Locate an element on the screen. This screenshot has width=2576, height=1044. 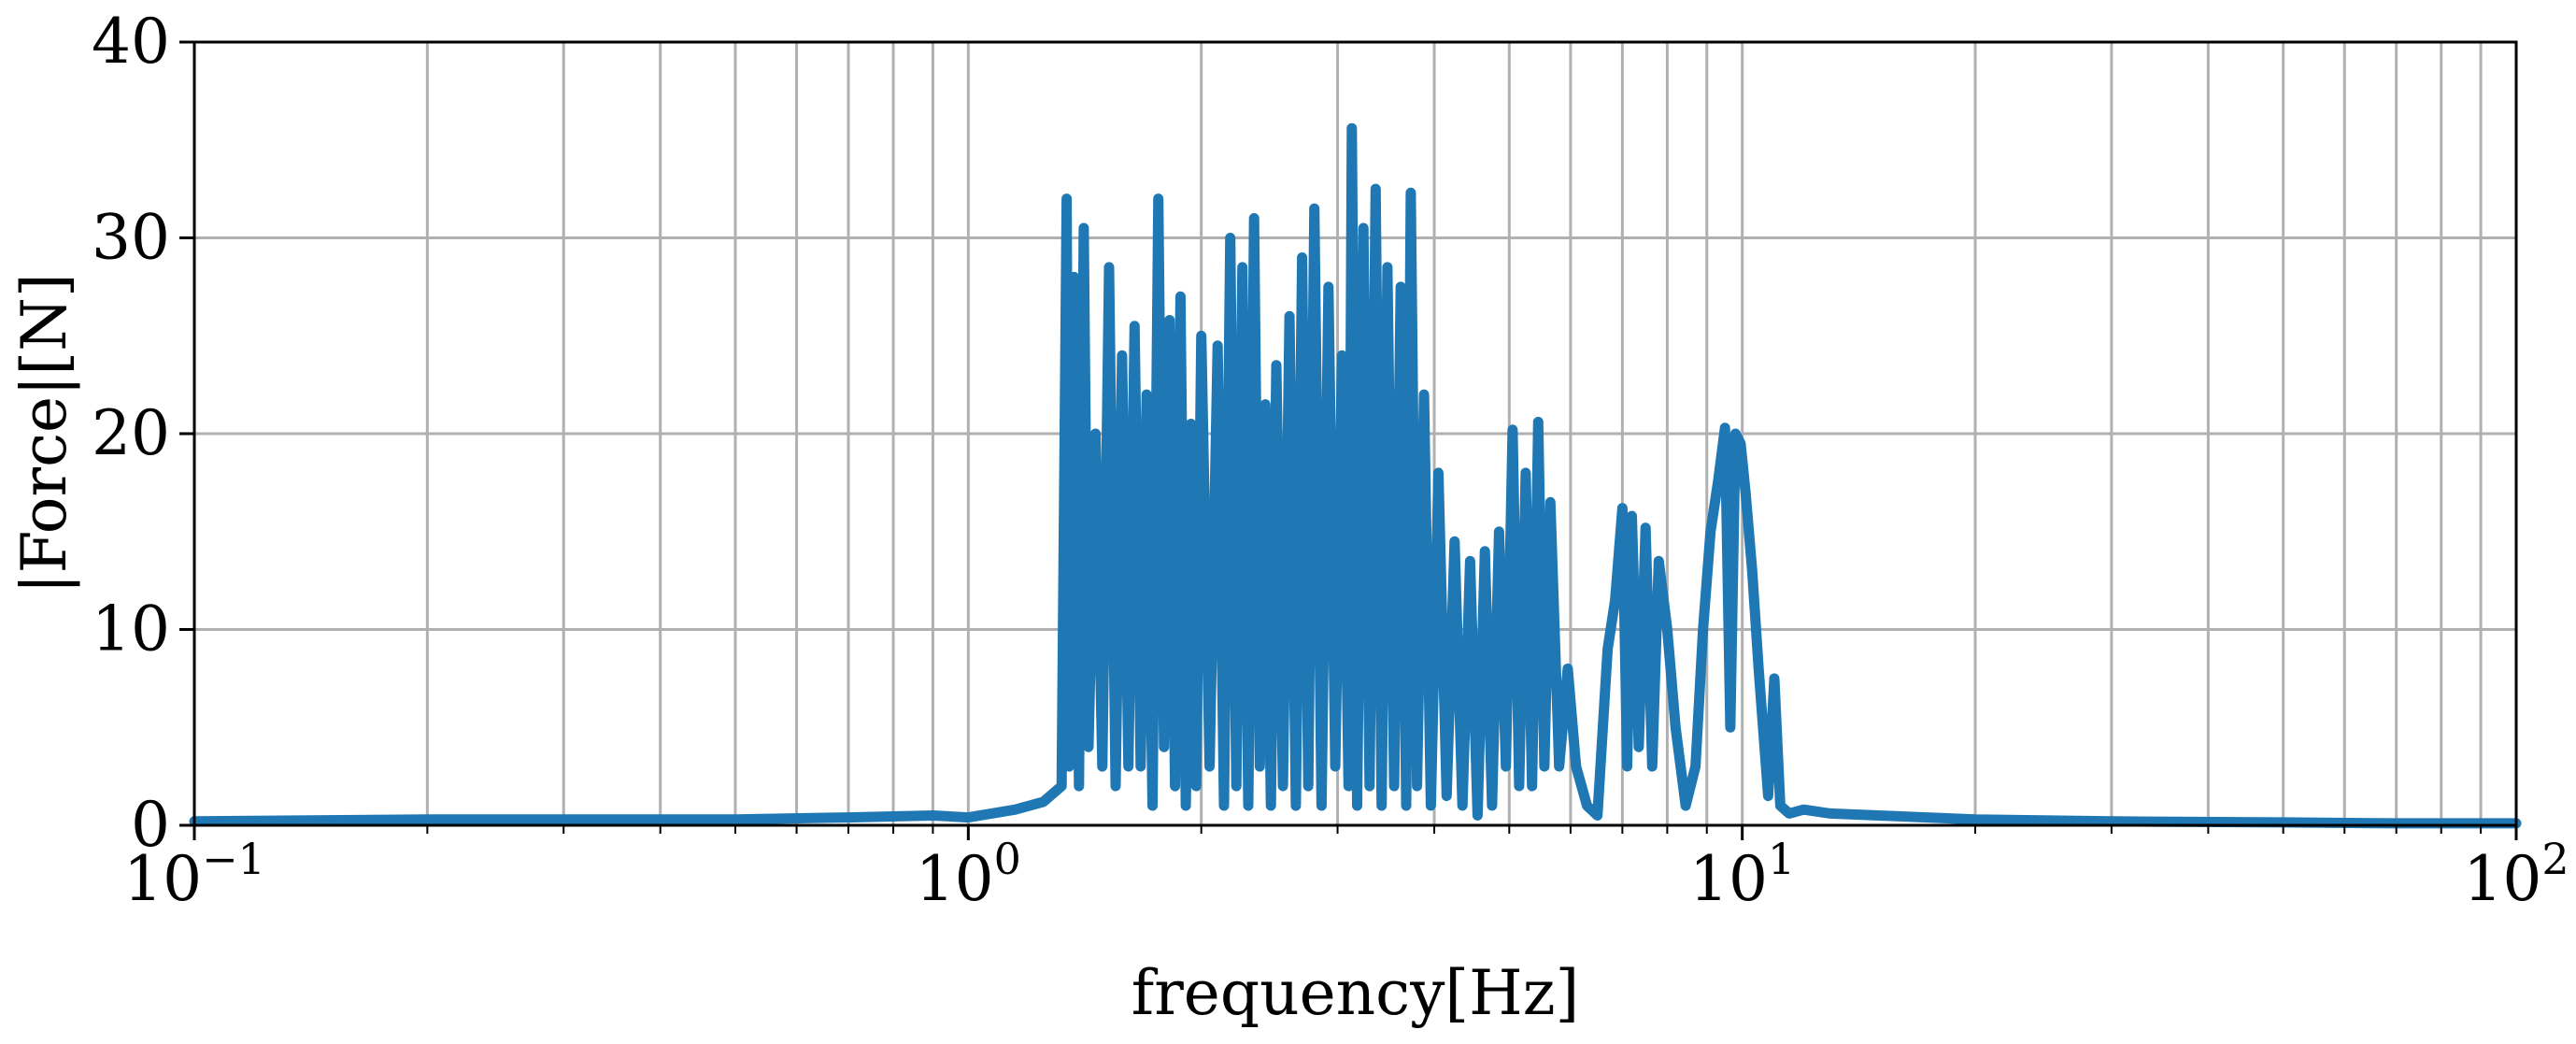
y-ticks: 0 10 20 30 40 is located at coordinates (143, 433).